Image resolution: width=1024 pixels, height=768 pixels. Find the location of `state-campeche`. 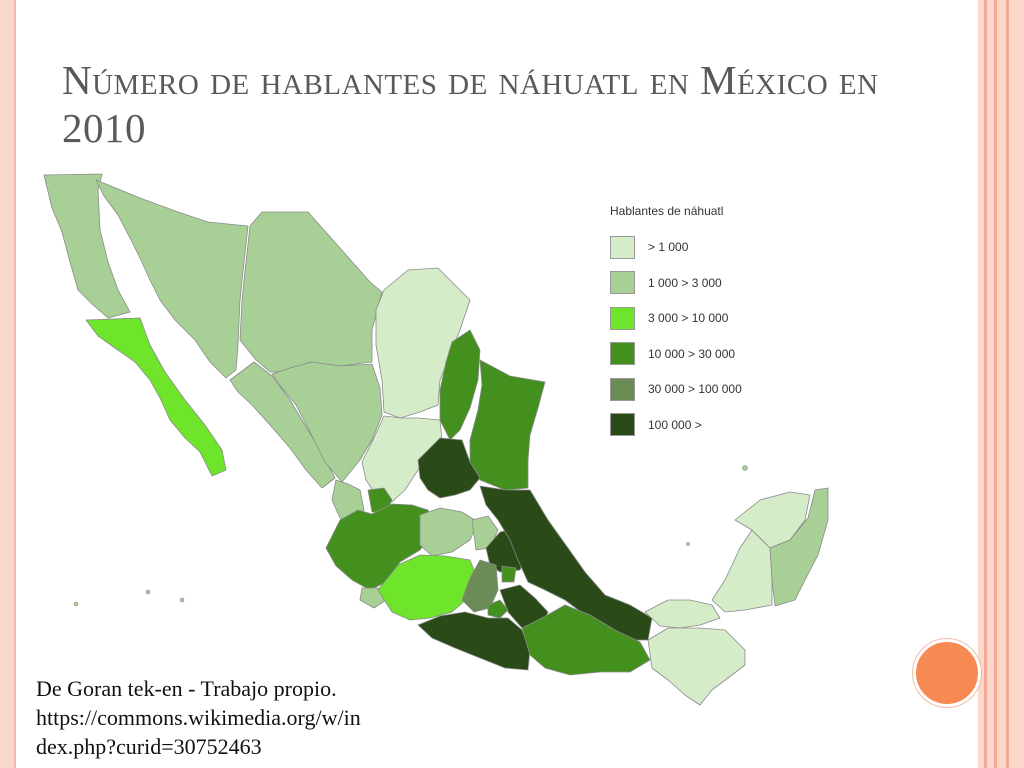

state-campeche is located at coordinates (742, 571).